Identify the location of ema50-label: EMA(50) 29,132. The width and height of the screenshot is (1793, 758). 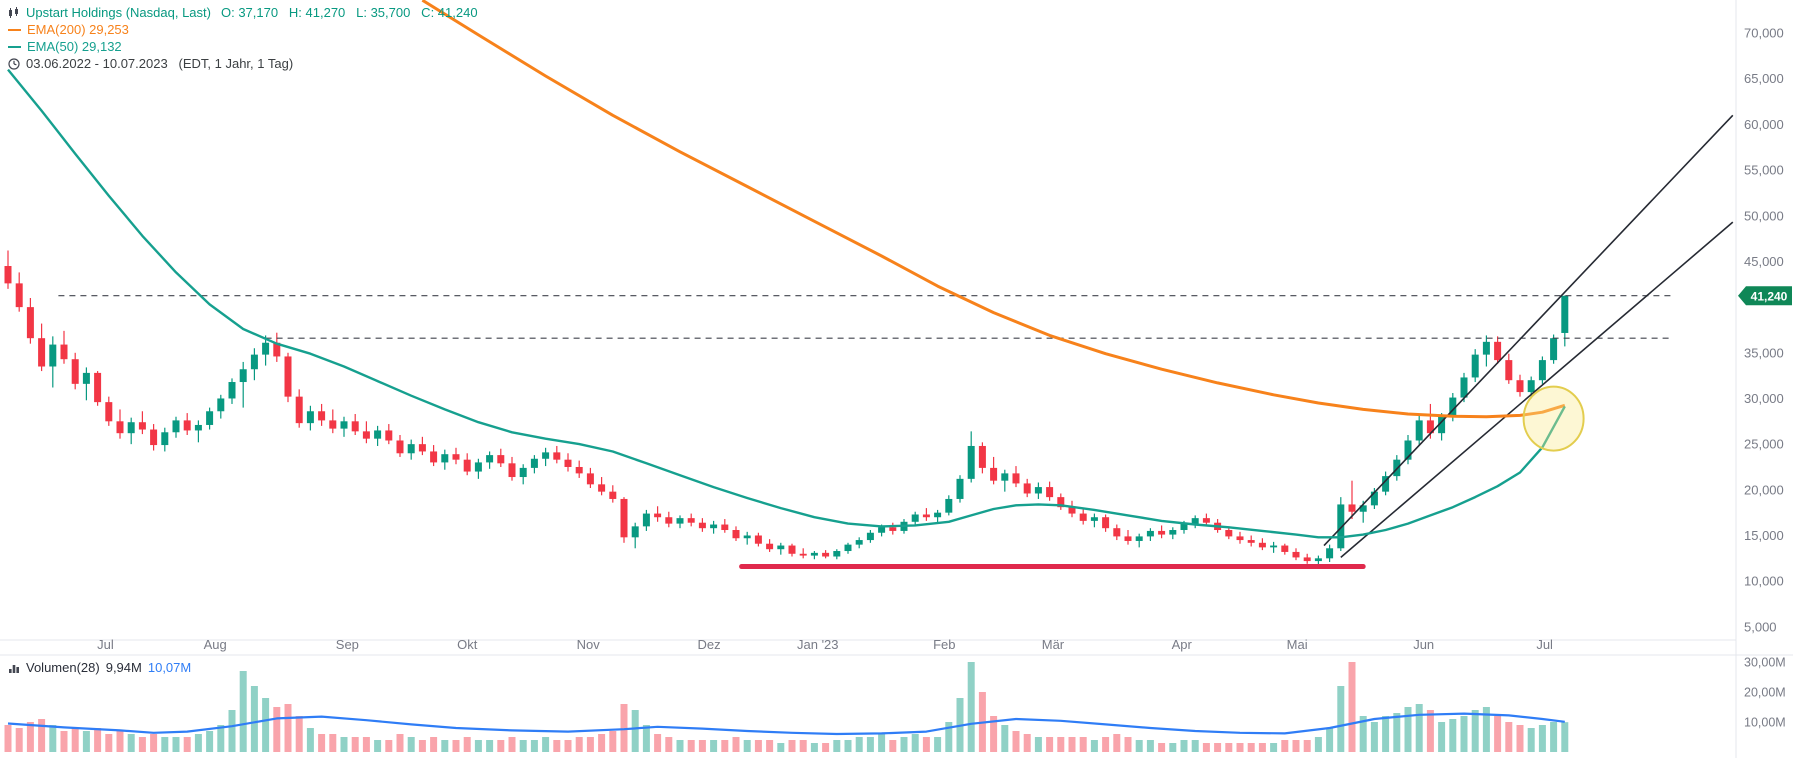
(74, 46).